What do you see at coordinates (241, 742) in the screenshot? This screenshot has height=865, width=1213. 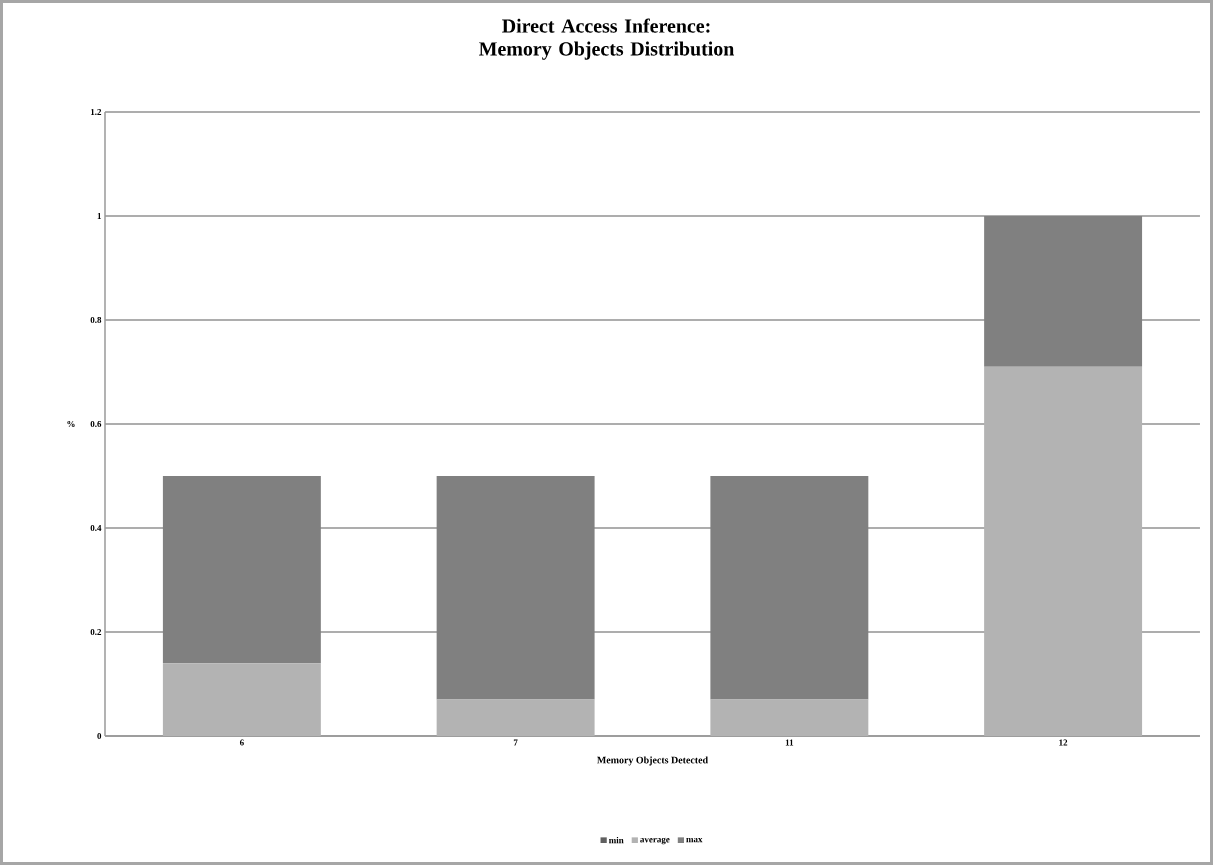 I see `x-tick-label: 6` at bounding box center [241, 742].